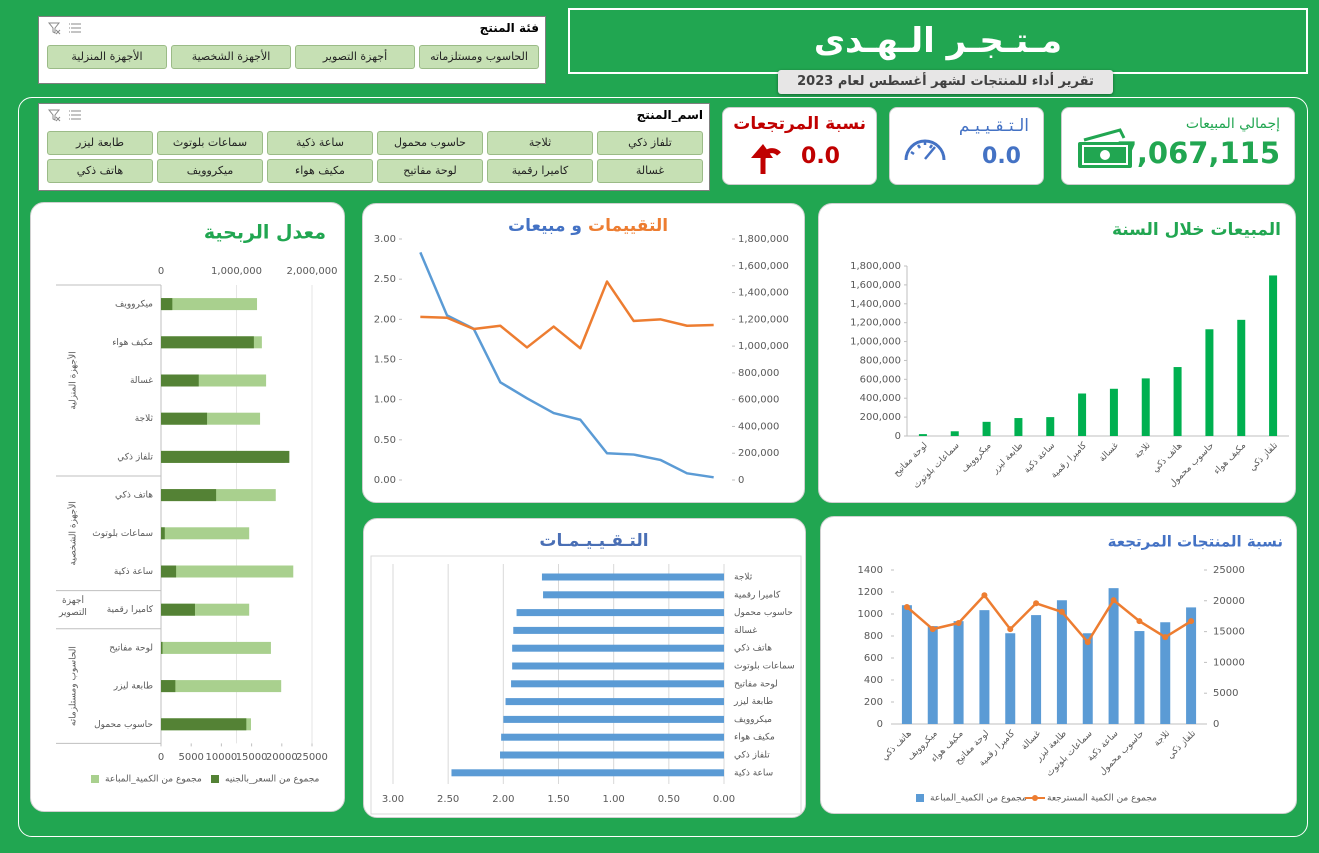  I want to click on chart-title: التـقـيـيـمـات, so click(593, 541).